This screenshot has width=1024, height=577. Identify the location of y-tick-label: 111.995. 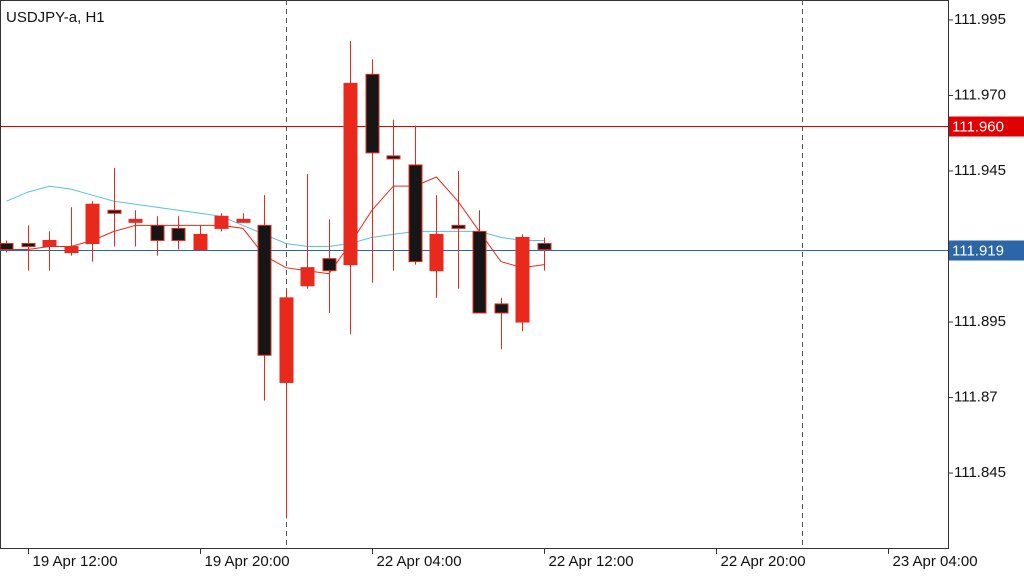
(980, 19).